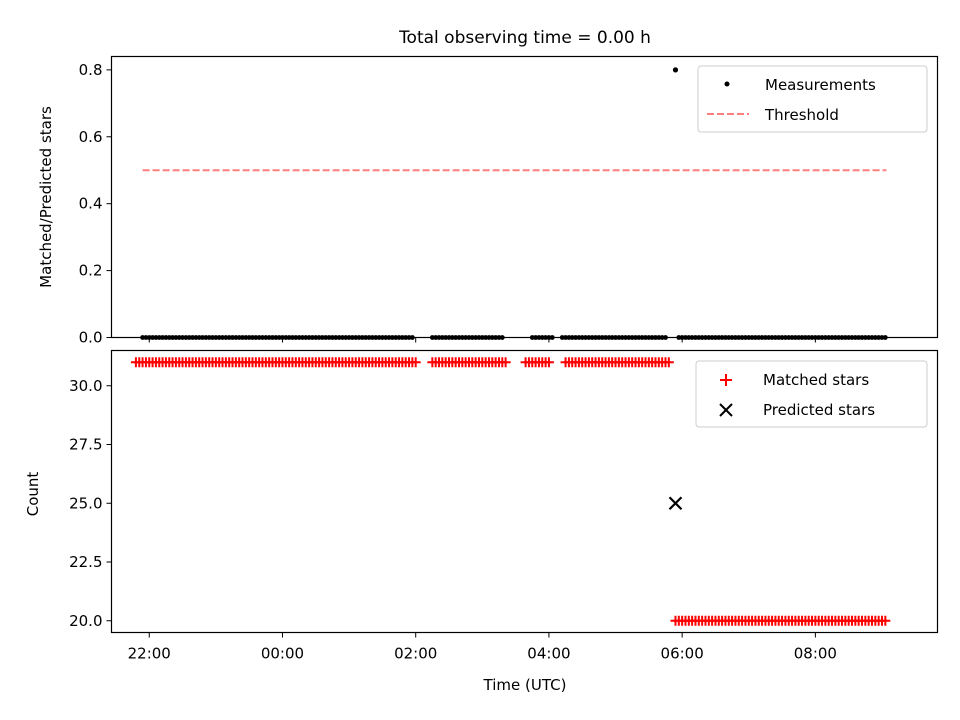 The image size is (960, 720). What do you see at coordinates (85, 503) in the screenshot?
I see `y-tick-label: 25.0` at bounding box center [85, 503].